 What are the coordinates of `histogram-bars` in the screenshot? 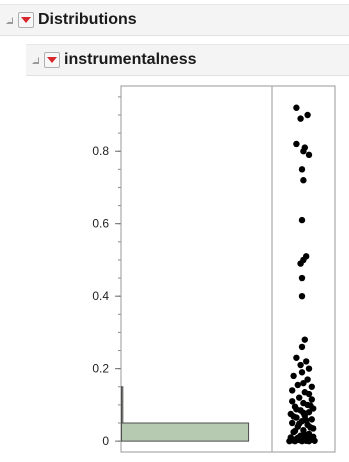 It's located at (185, 414).